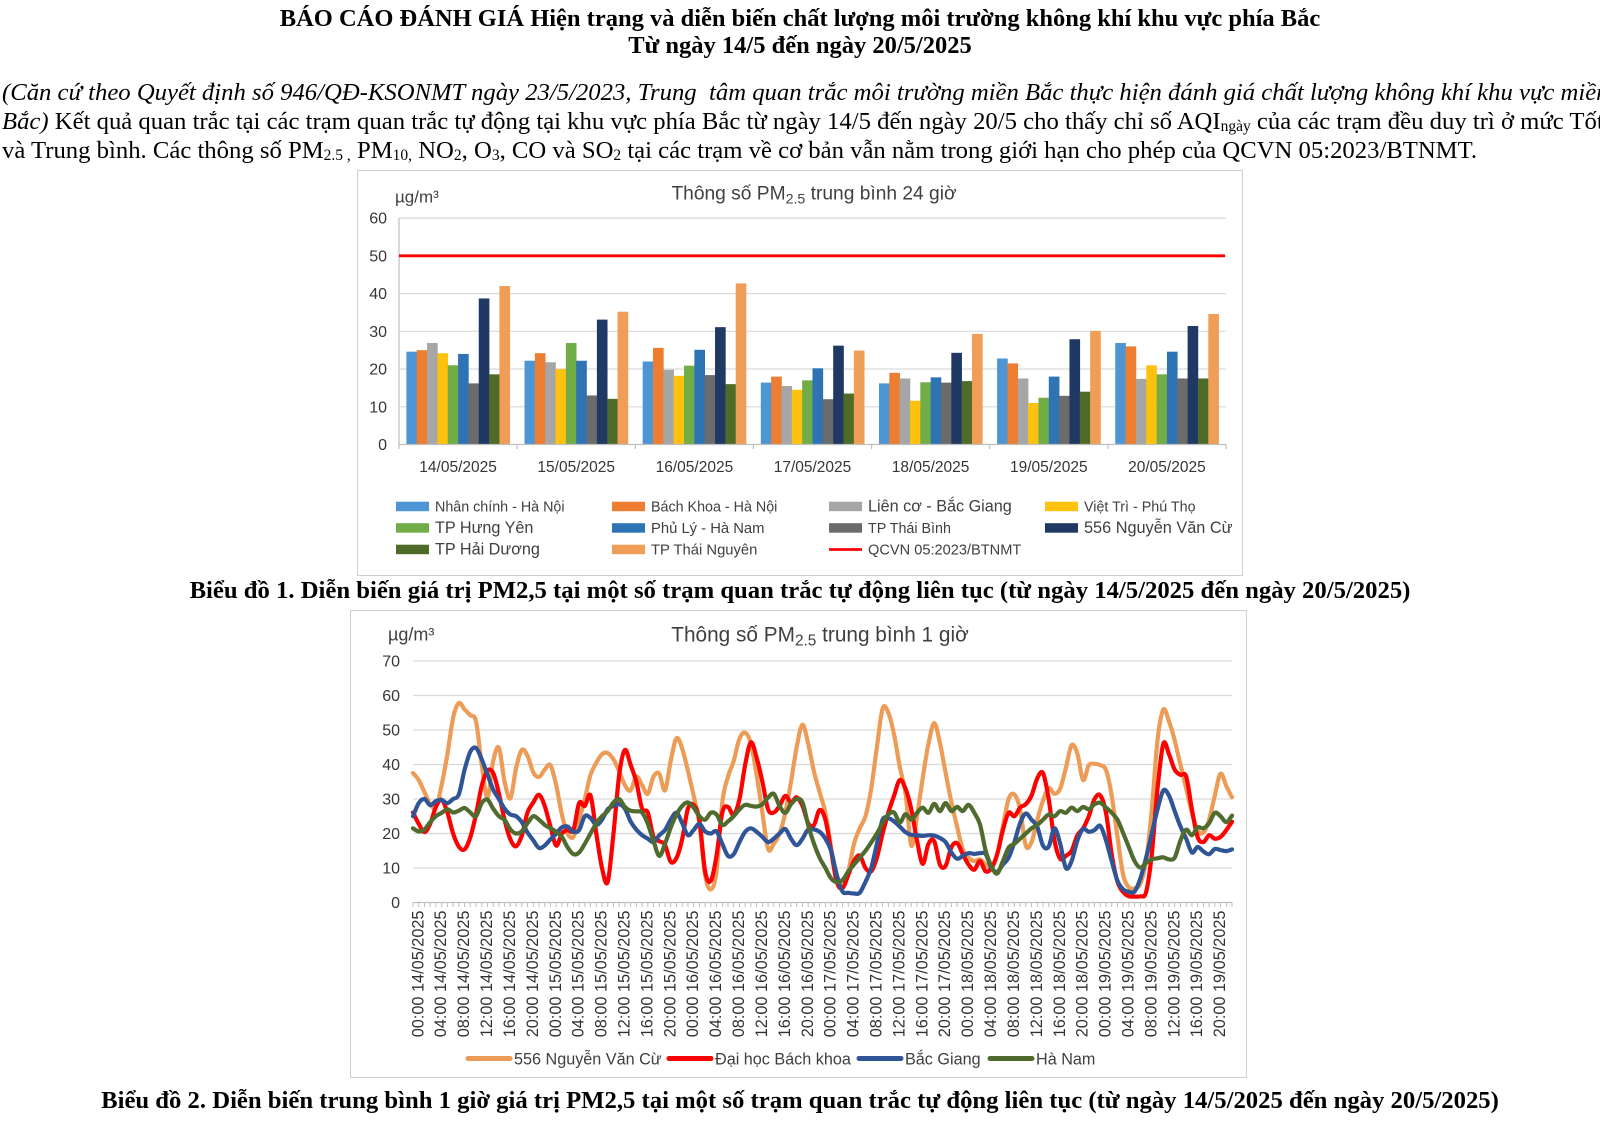  I want to click on svg-text: 20:00 19/05/2025, so click(1220, 974).